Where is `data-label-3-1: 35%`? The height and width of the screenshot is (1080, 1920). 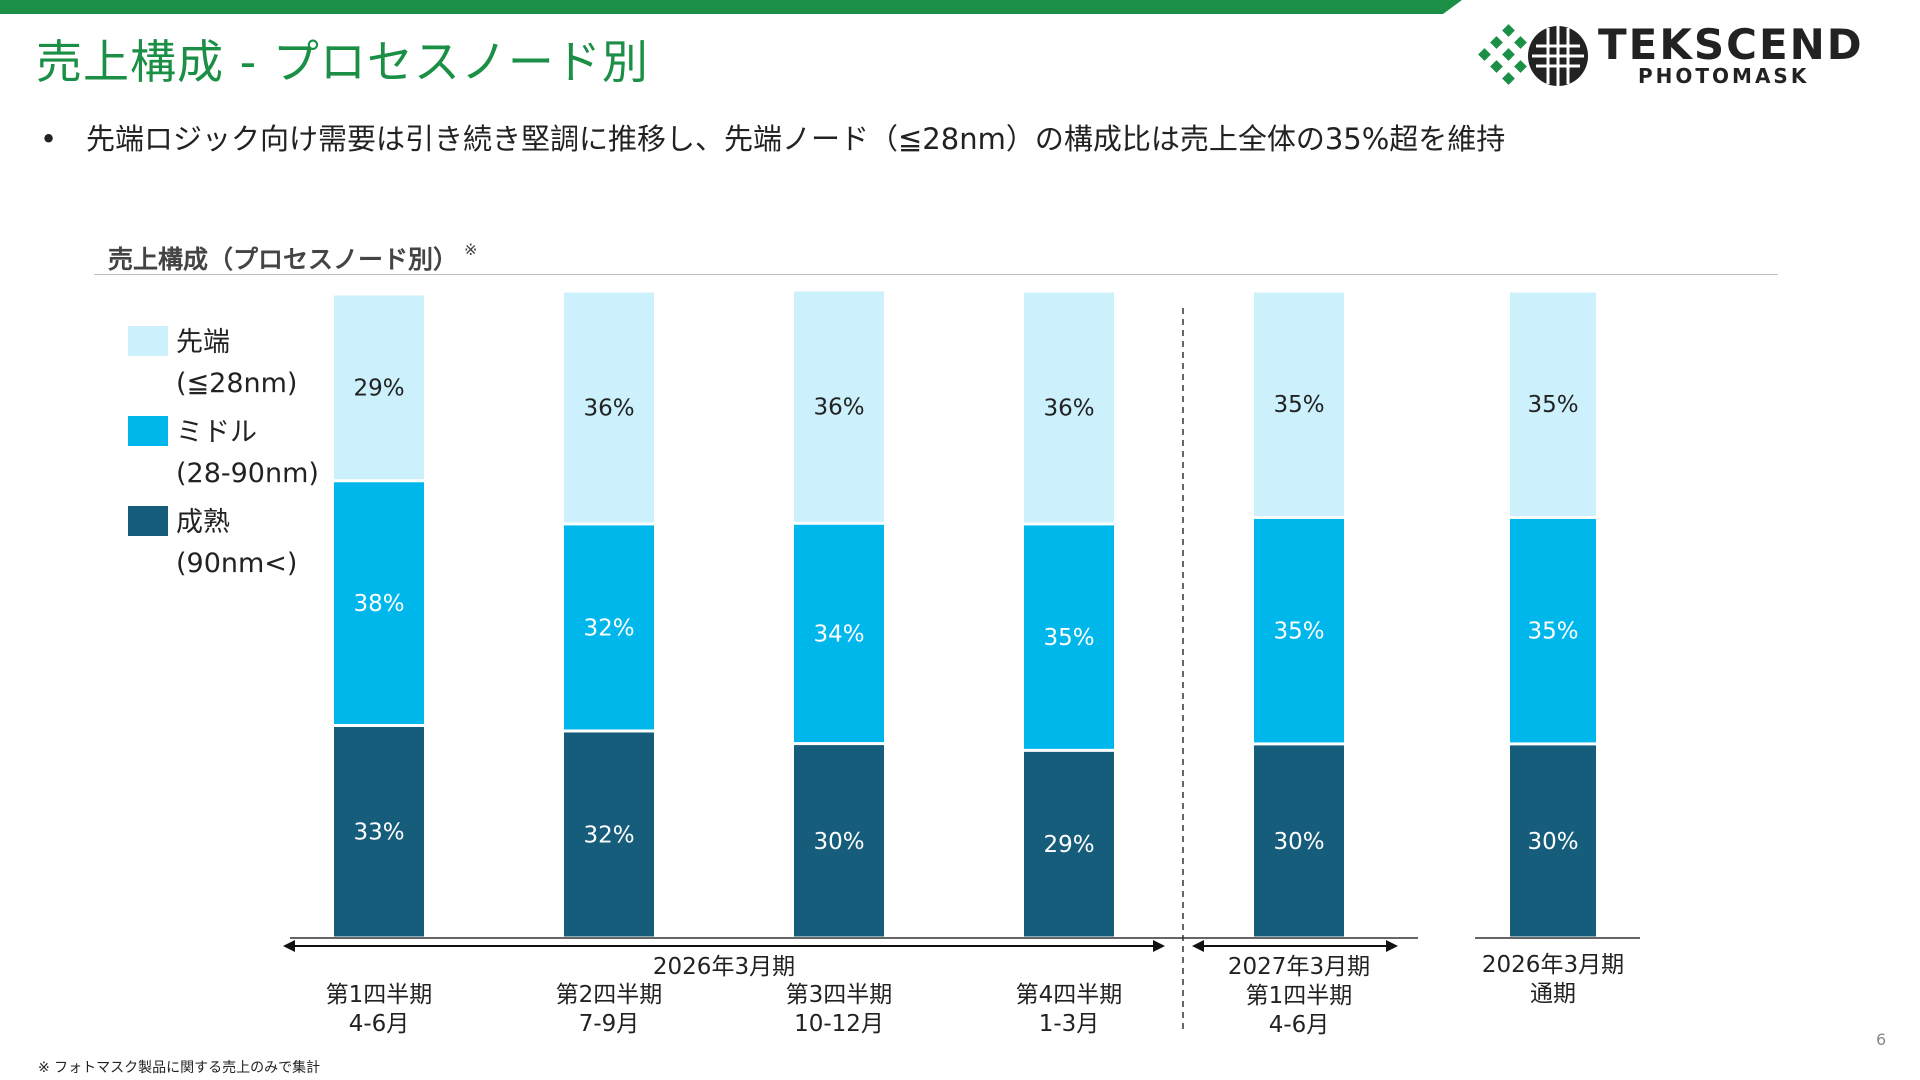
data-label-3-1: 35% is located at coordinates (1068, 638).